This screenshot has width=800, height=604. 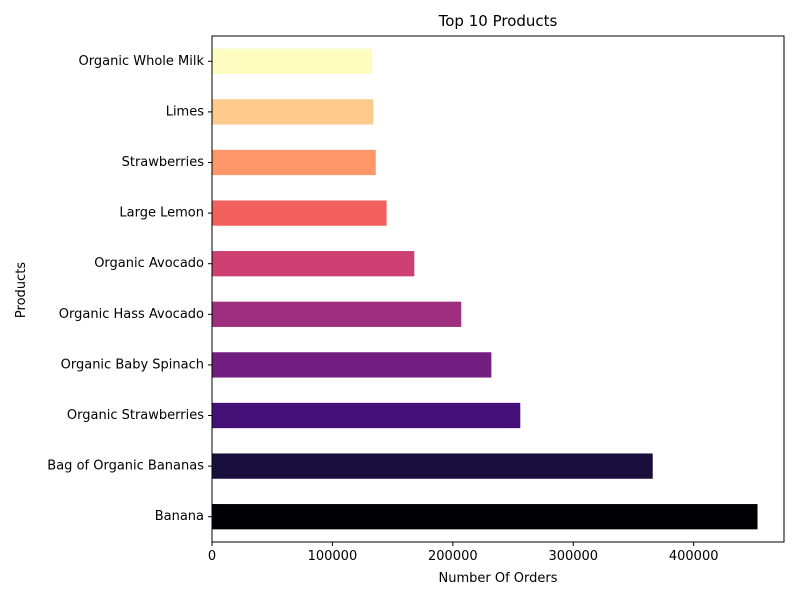 What do you see at coordinates (352, 365) in the screenshot?
I see `bar-organic-baby-spinach` at bounding box center [352, 365].